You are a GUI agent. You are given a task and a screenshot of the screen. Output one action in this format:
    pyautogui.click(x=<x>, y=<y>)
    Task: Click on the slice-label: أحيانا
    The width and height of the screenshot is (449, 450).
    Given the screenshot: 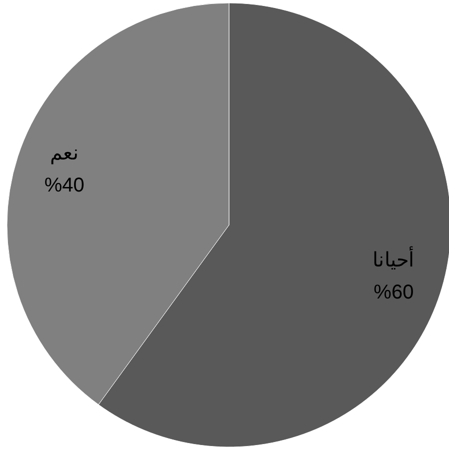 What is the action you would take?
    pyautogui.click(x=393, y=259)
    